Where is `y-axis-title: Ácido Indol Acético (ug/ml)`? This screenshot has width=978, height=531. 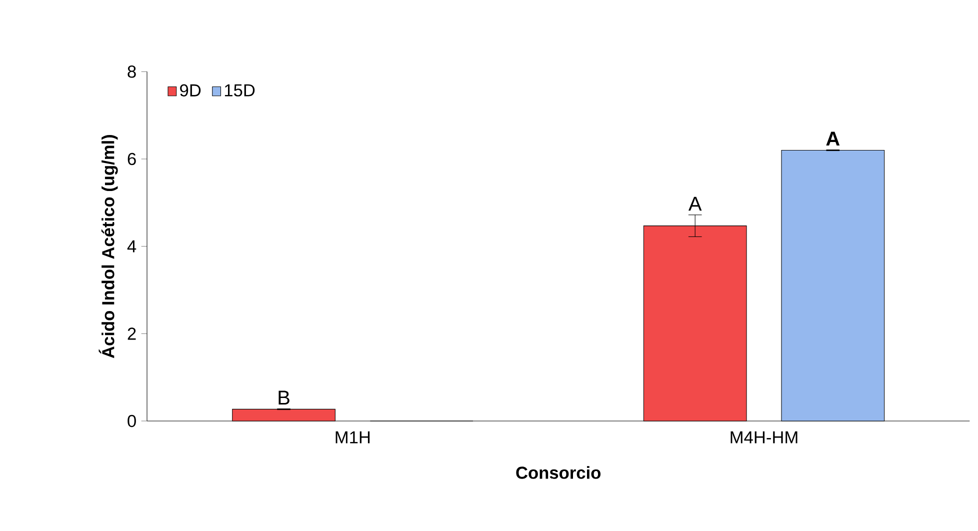
y-axis-title: Ácido Indol Acético (ug/ml) is located at coordinates (108, 246).